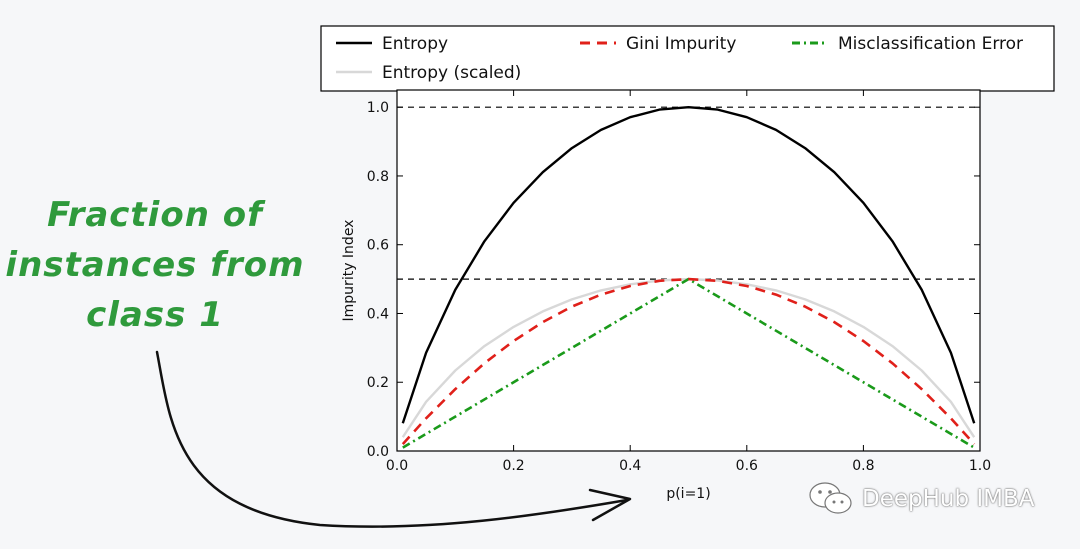  Describe the element at coordinates (378, 177) in the screenshot. I see `y-tick-label: 0.8` at that location.